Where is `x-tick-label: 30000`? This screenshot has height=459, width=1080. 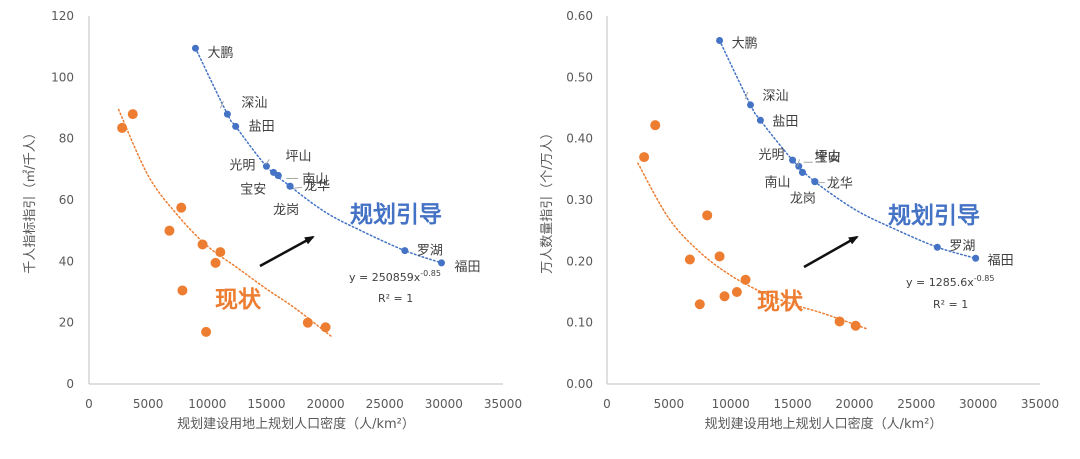 x-tick-label: 30000 is located at coordinates (978, 404).